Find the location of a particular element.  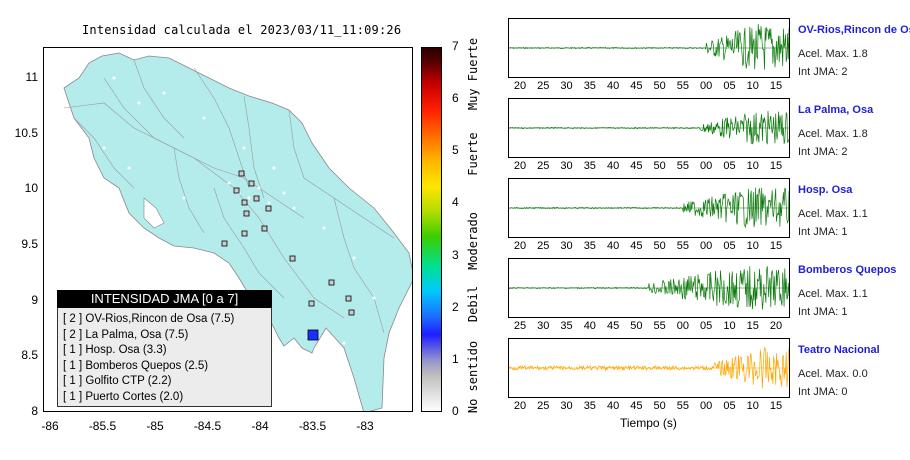

map-x-tick: -83.5 is located at coordinates (312, 426).